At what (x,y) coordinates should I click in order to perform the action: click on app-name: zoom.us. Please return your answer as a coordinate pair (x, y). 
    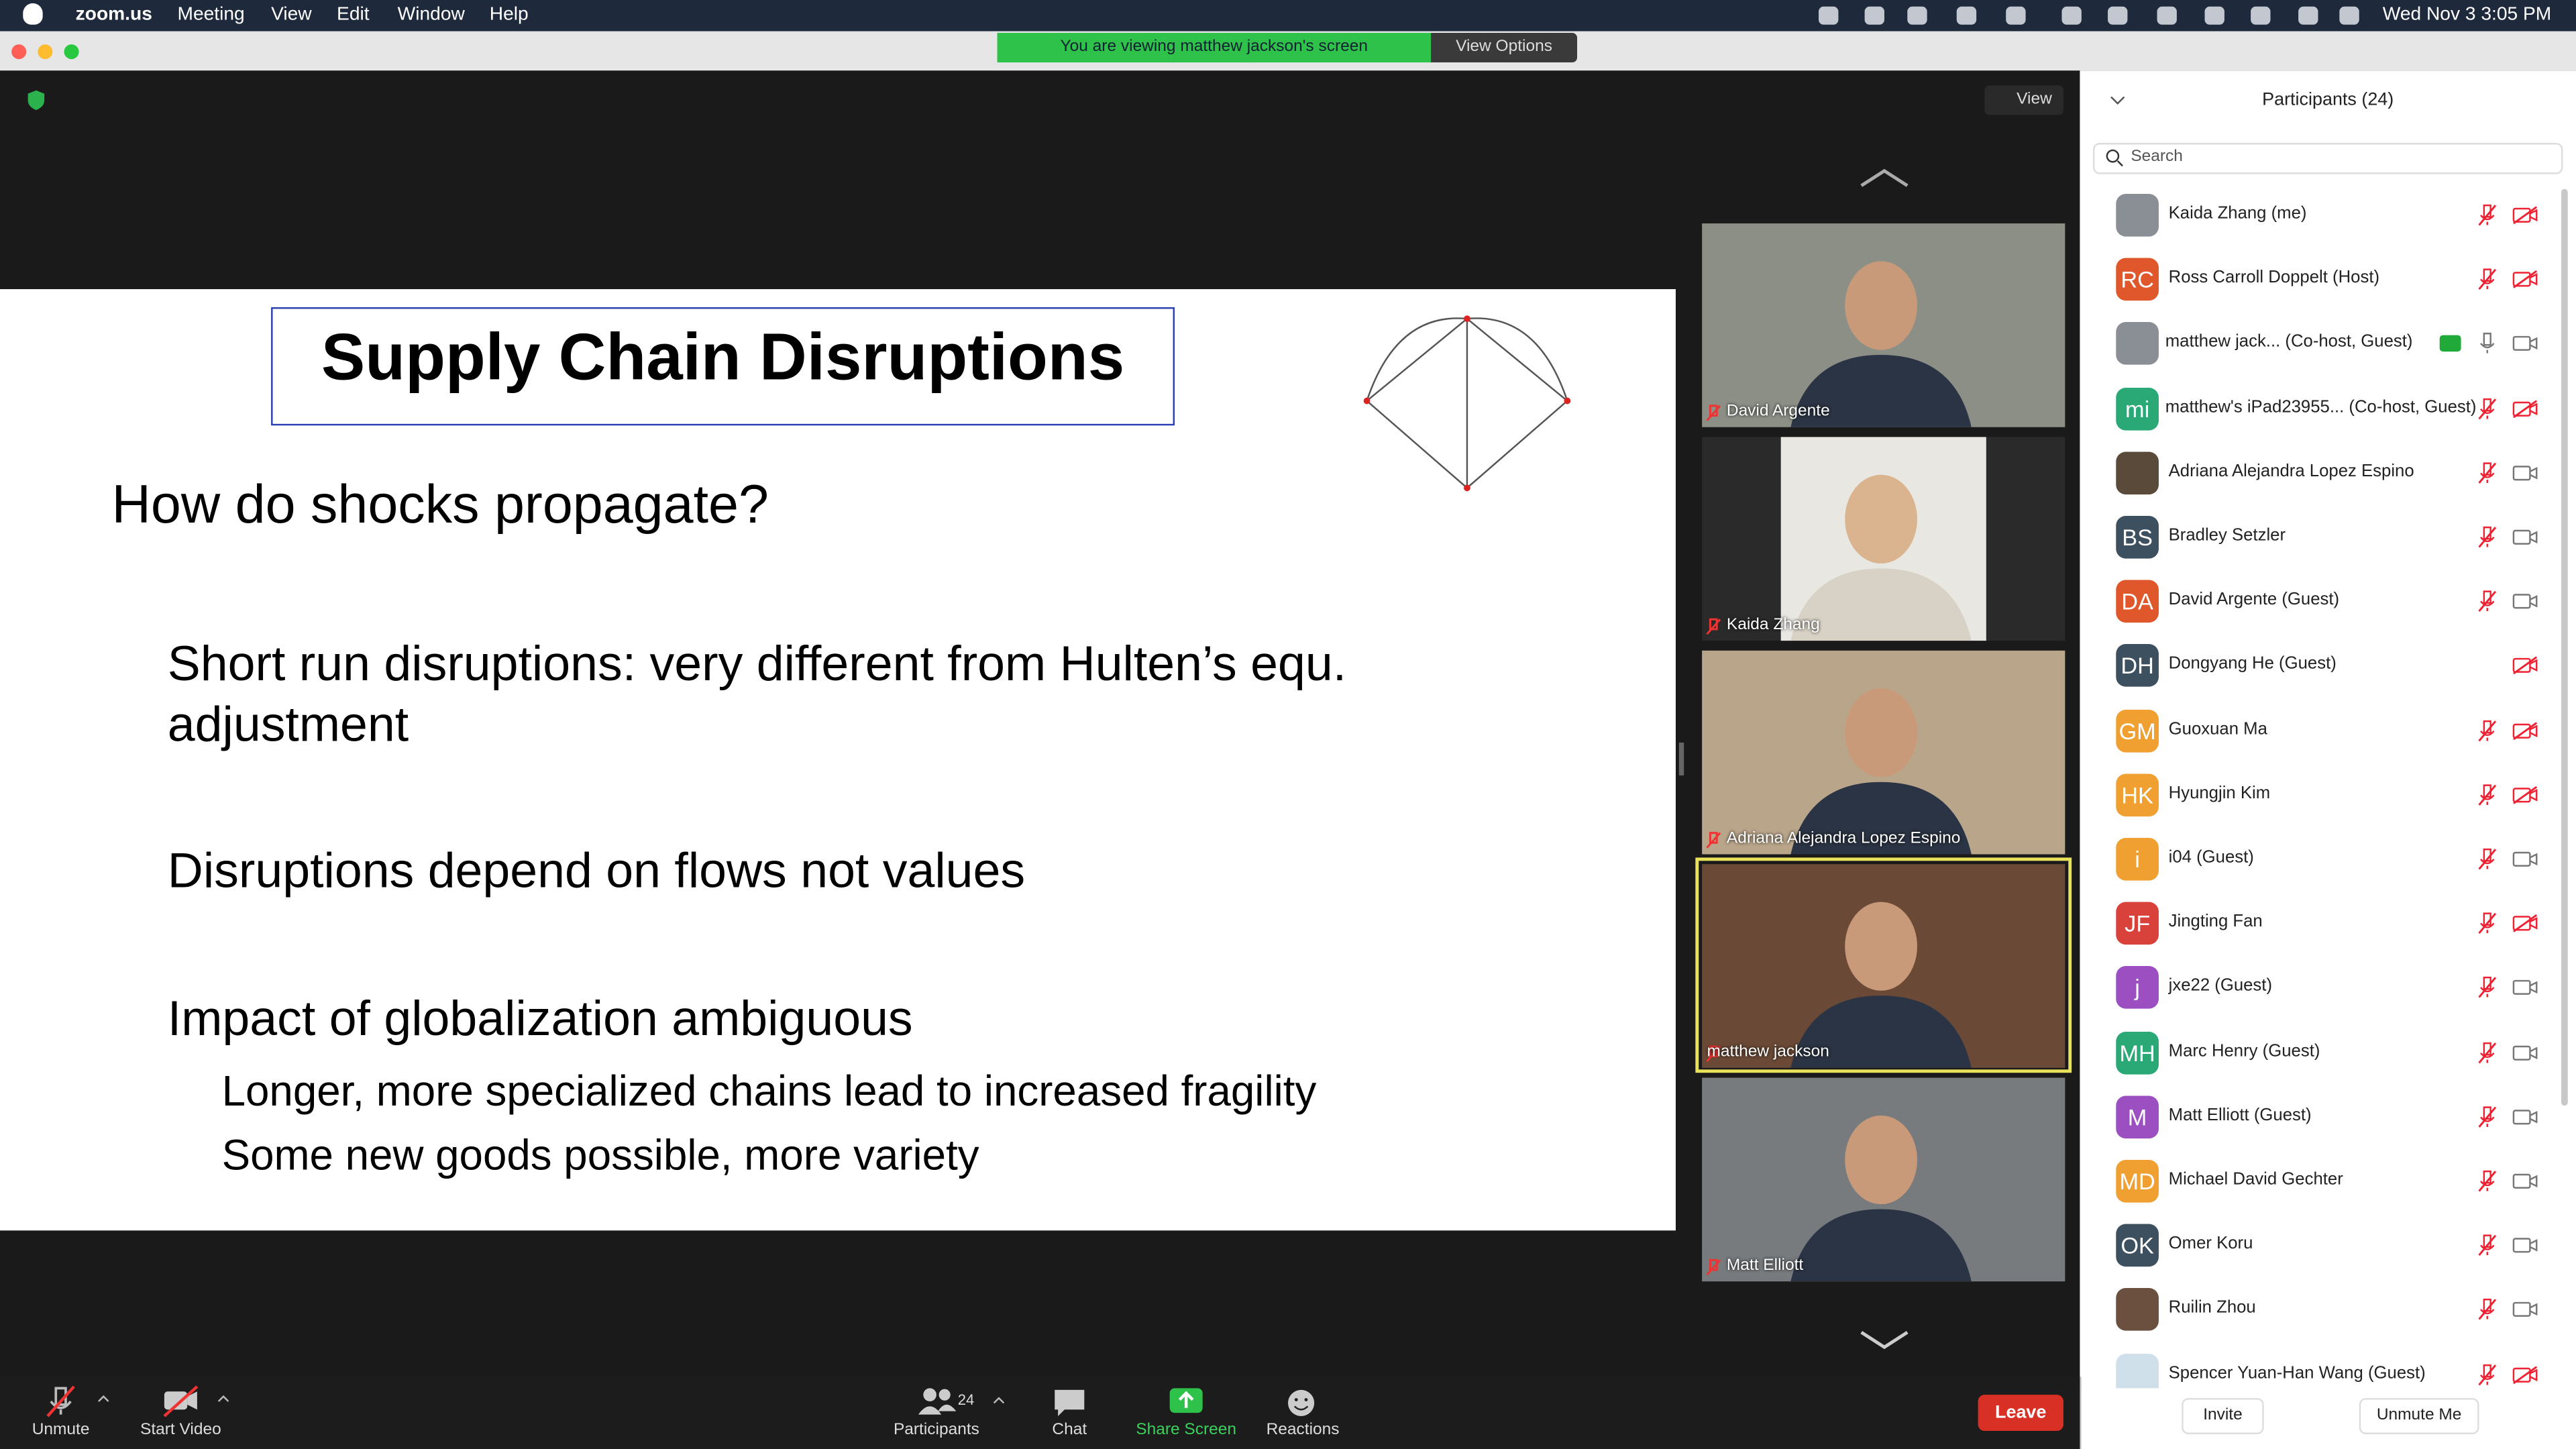
    Looking at the image, I should click on (113, 15).